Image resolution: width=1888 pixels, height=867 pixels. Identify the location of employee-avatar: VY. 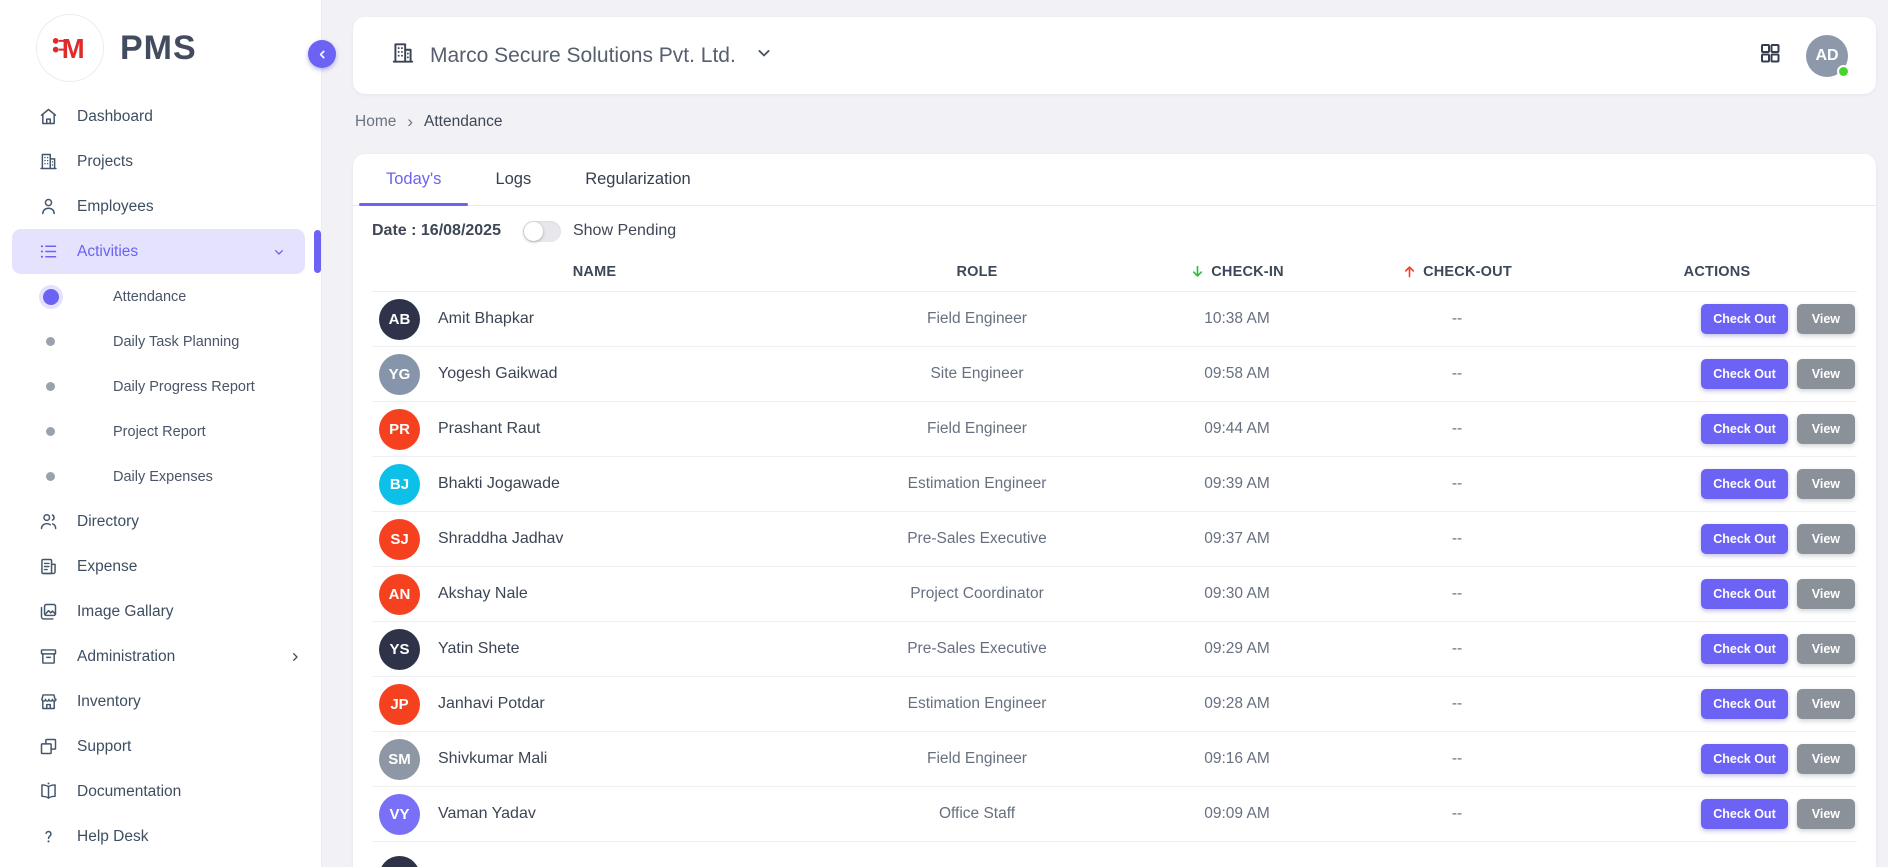
(399, 814).